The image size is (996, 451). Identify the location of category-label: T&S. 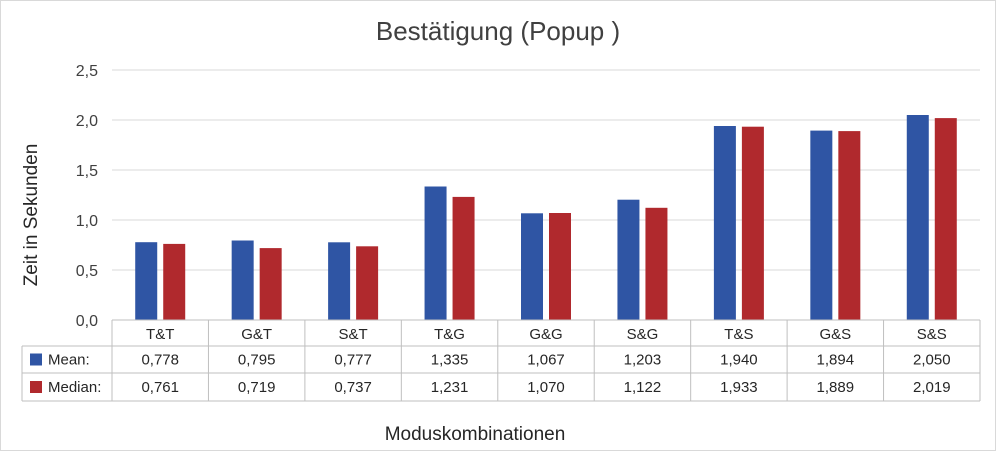
(738, 334).